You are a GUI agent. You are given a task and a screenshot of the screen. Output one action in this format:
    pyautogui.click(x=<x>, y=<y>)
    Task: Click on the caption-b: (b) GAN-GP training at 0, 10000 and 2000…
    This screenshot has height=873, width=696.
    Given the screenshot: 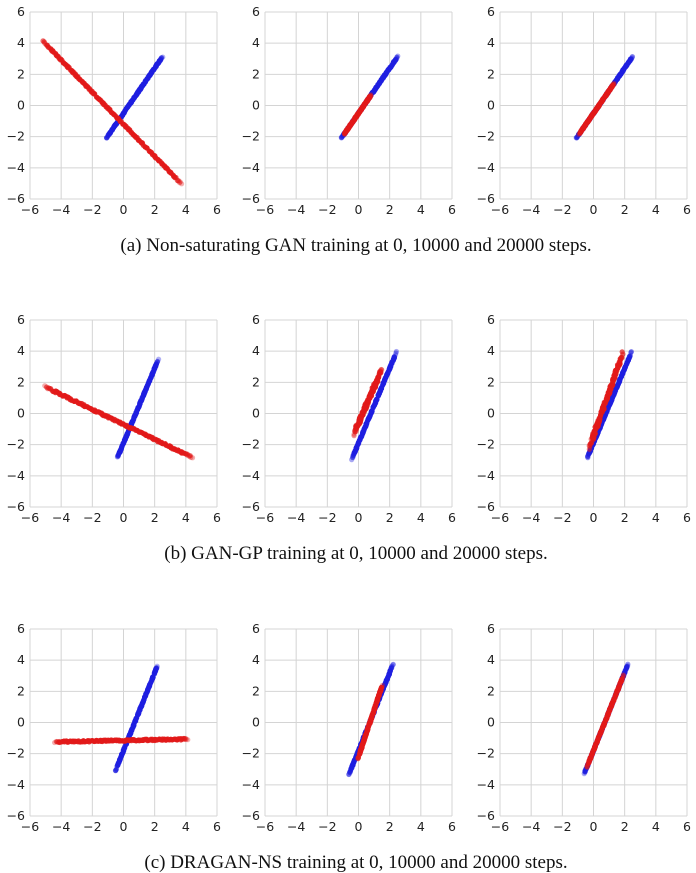 What is the action you would take?
    pyautogui.click(x=355, y=553)
    